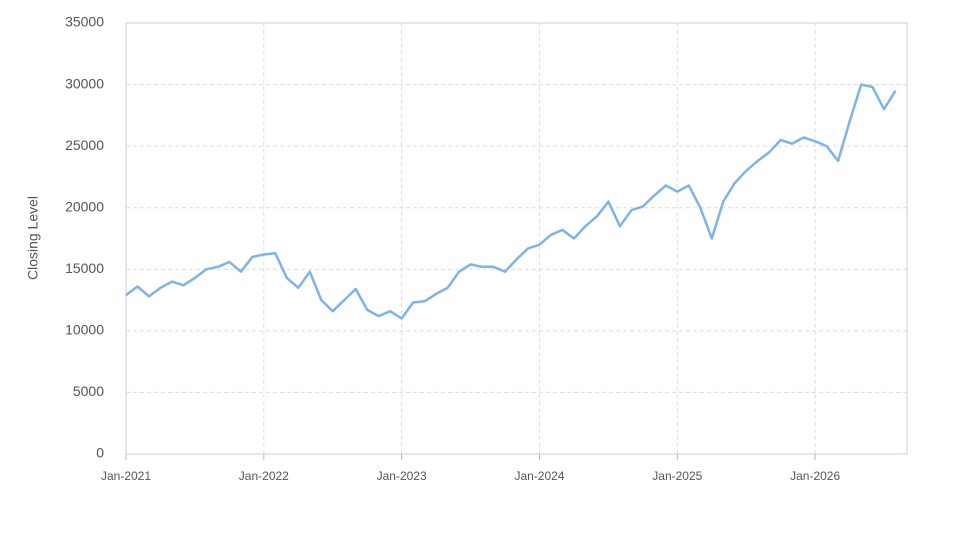 This screenshot has width=973, height=547. Describe the element at coordinates (539, 476) in the screenshot. I see `x-tick-label: Jan-2024` at that location.